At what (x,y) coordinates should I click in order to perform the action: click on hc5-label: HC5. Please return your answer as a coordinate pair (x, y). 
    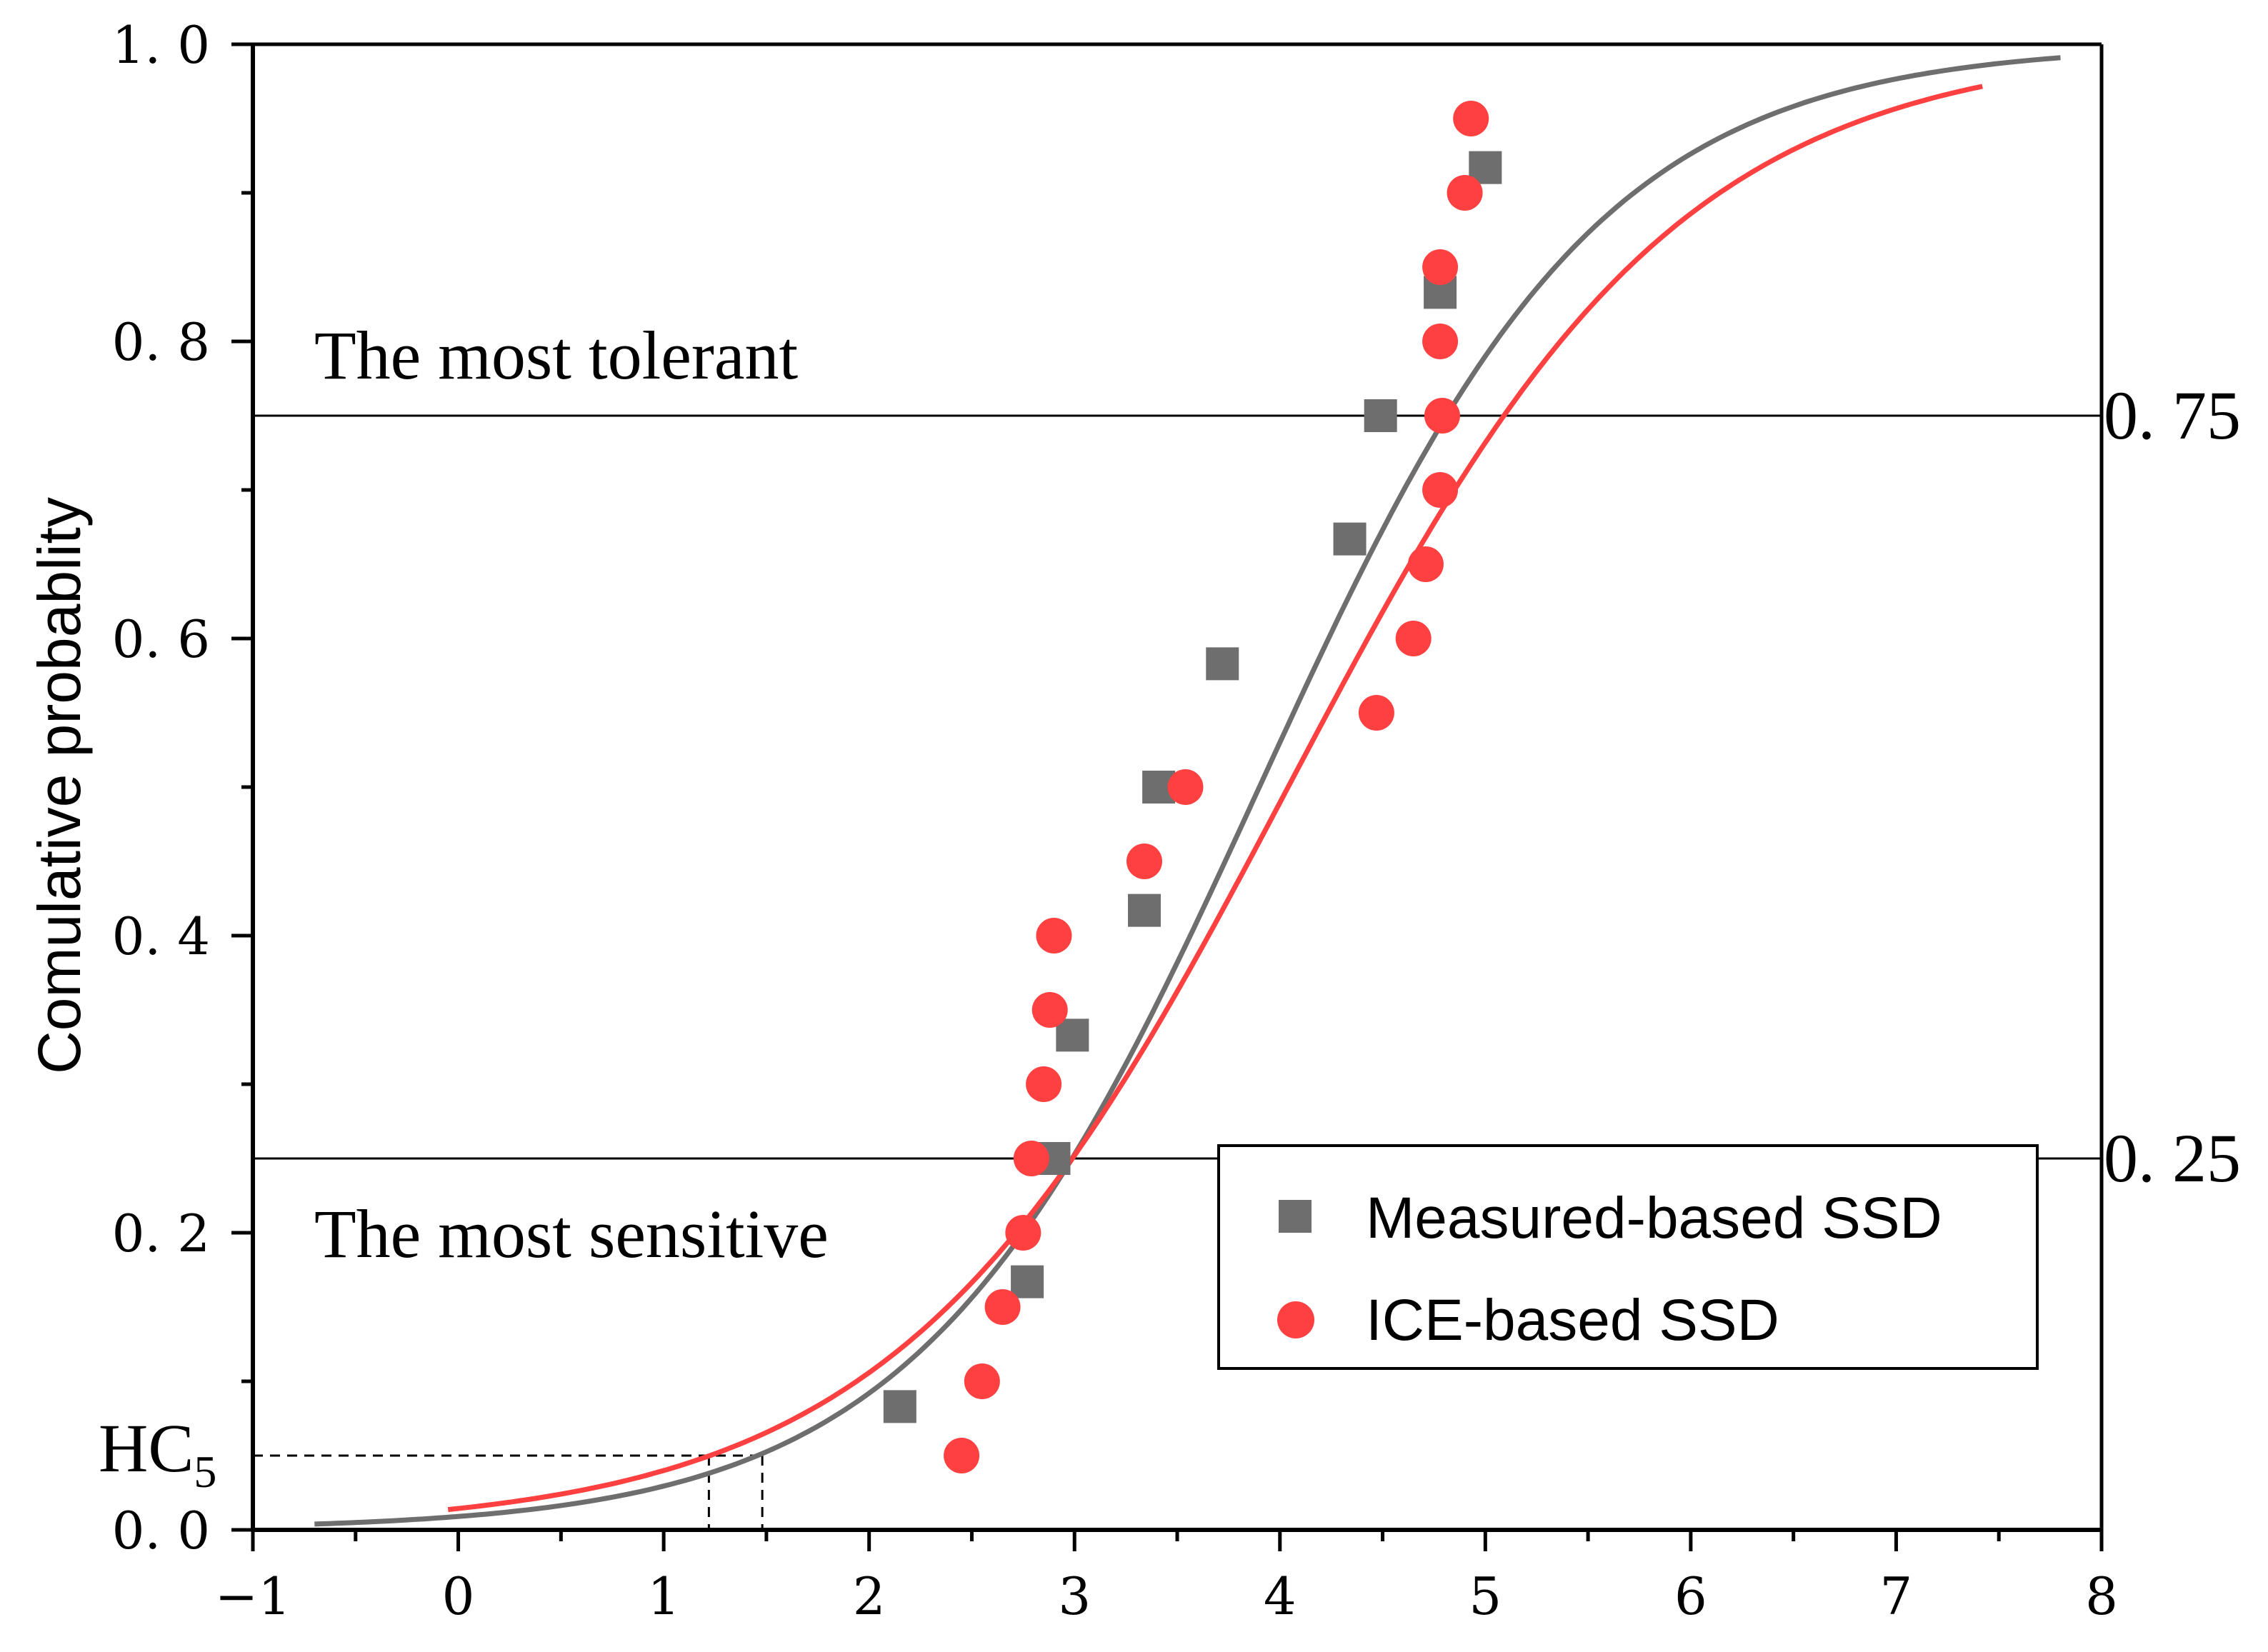
    Looking at the image, I should click on (157, 1453).